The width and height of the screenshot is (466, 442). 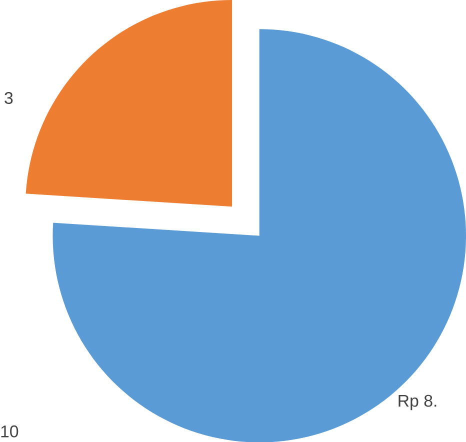 I want to click on text: Rp 8., so click(x=417, y=402).